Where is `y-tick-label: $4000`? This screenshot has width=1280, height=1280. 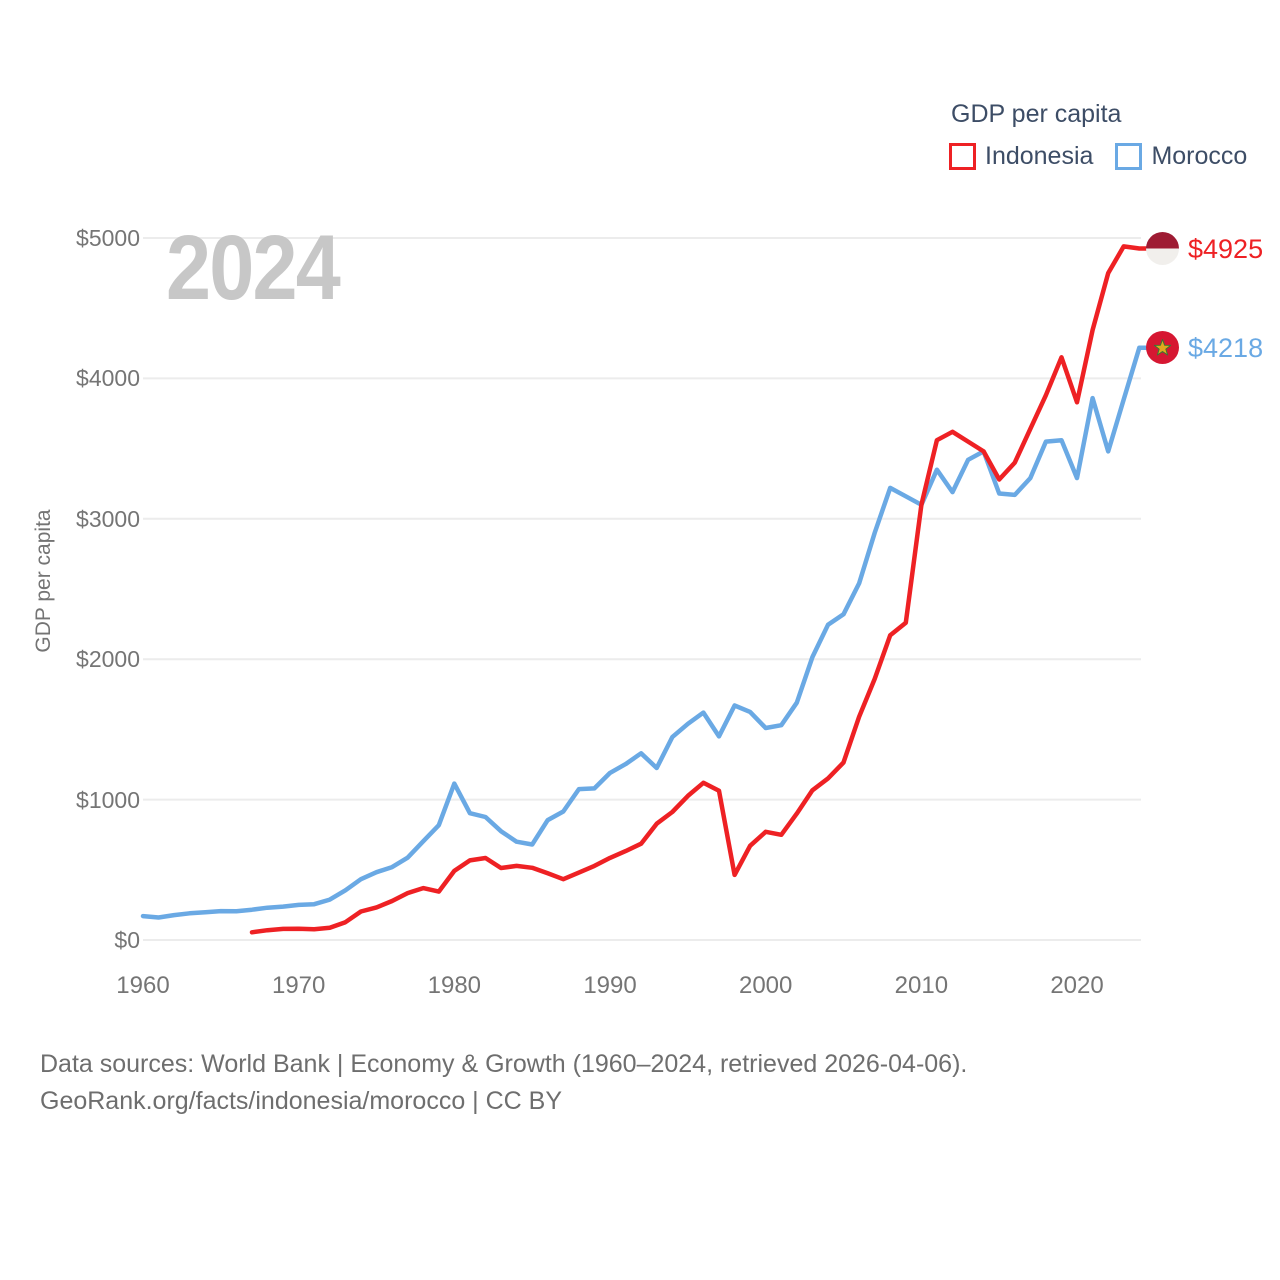 y-tick-label: $4000 is located at coordinates (108, 378).